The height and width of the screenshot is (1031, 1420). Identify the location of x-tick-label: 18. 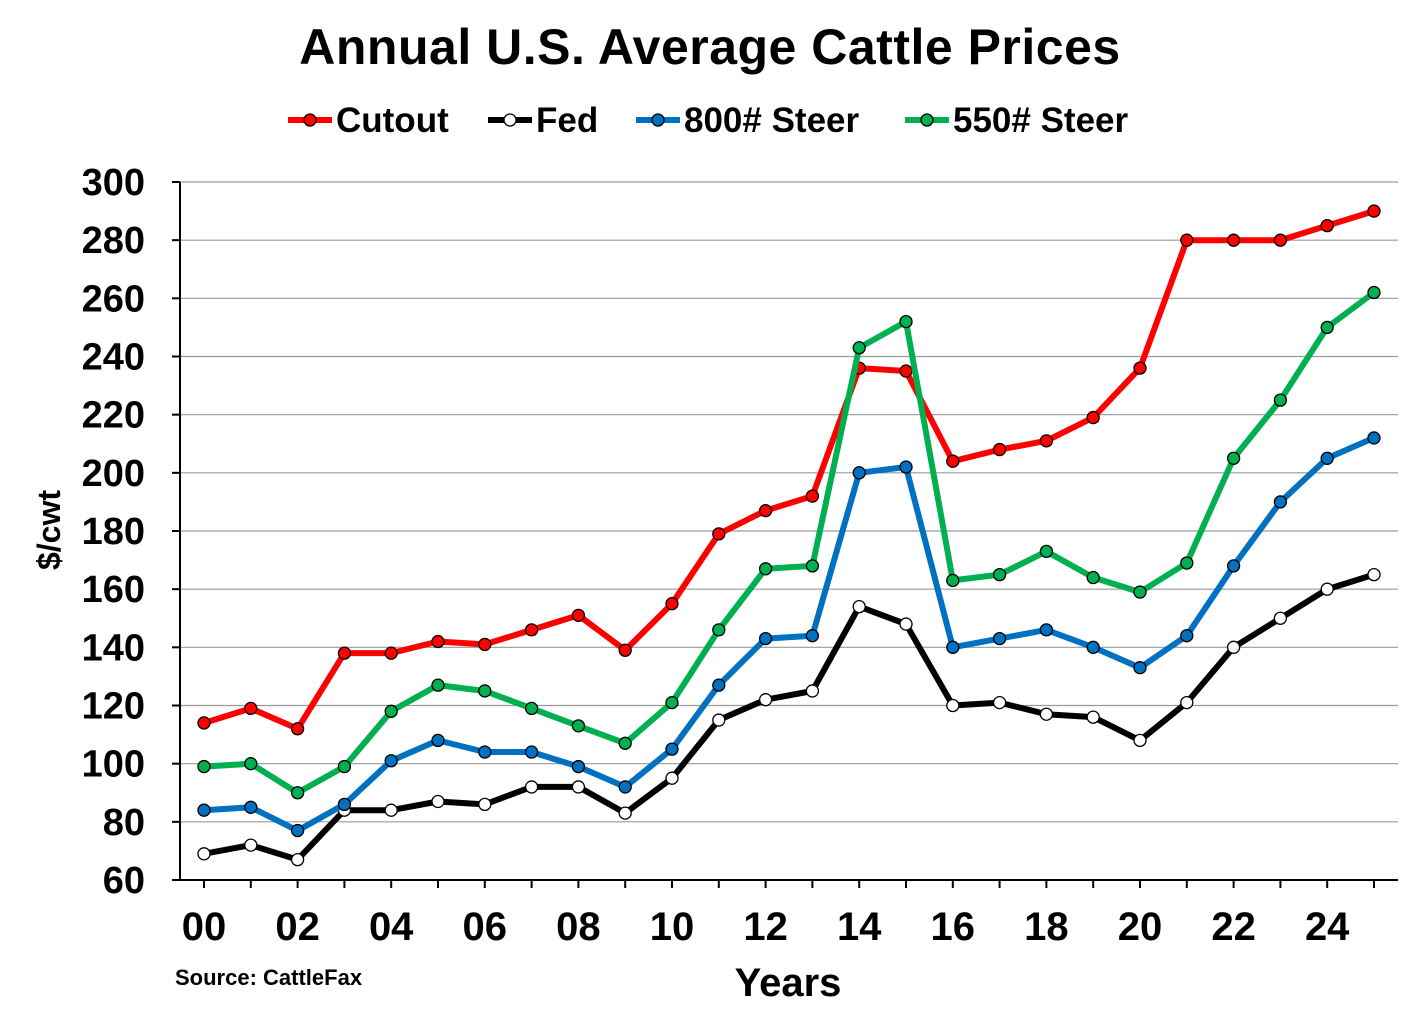
(1046, 927).